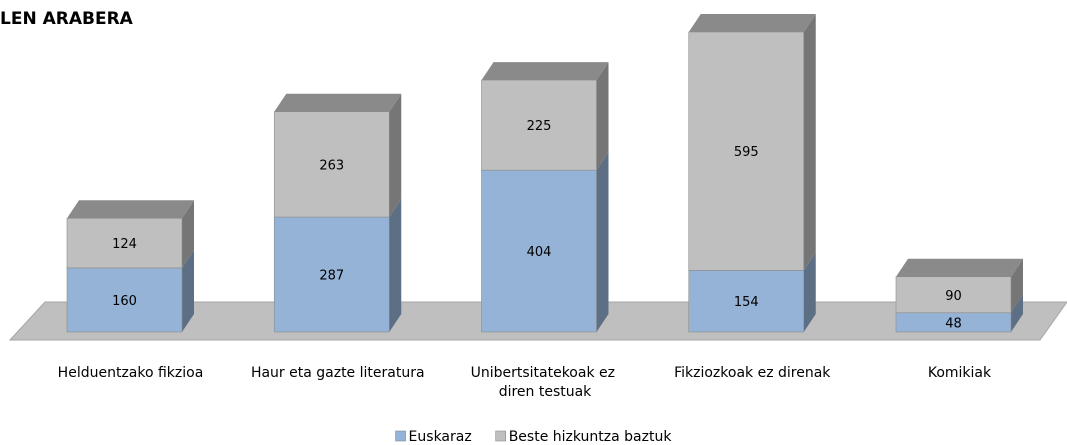 The height and width of the screenshot is (445, 1067). I want to click on data-label: 225, so click(539, 126).